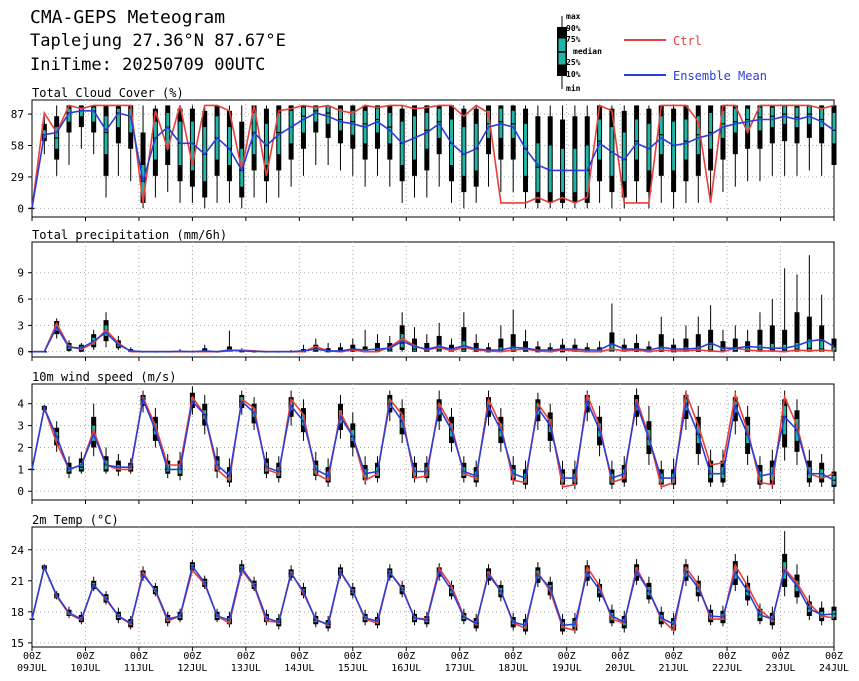 The width and height of the screenshot is (859, 681). I want to click on x-tick-label-date: 10JUL, so click(85, 668).